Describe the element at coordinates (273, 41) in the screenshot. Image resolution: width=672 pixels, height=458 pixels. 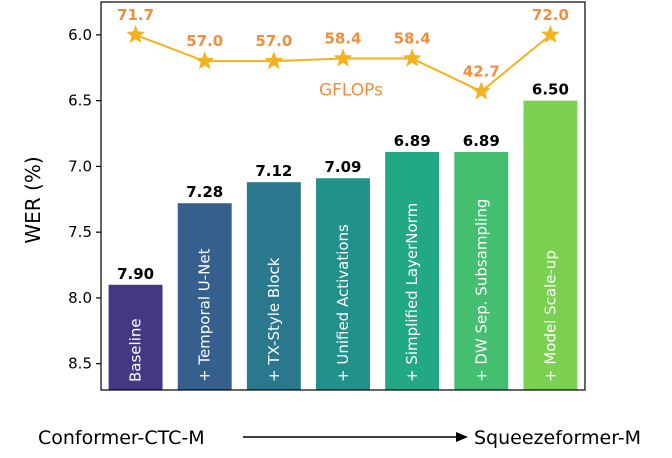
I see `gflops-value-label-2: 57.0` at that location.